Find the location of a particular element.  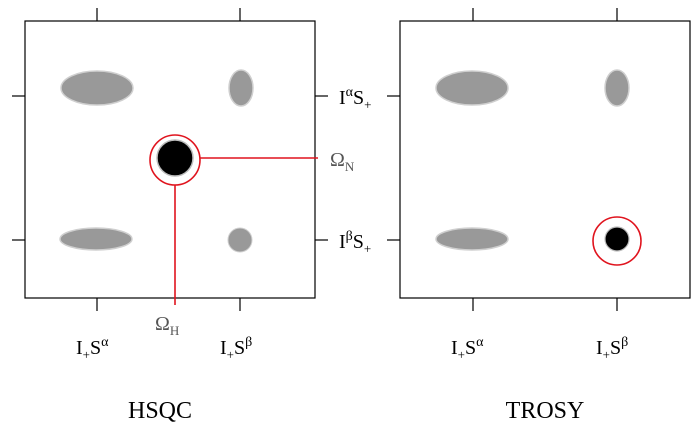

hsqc-peak-top-left is located at coordinates (97, 88).